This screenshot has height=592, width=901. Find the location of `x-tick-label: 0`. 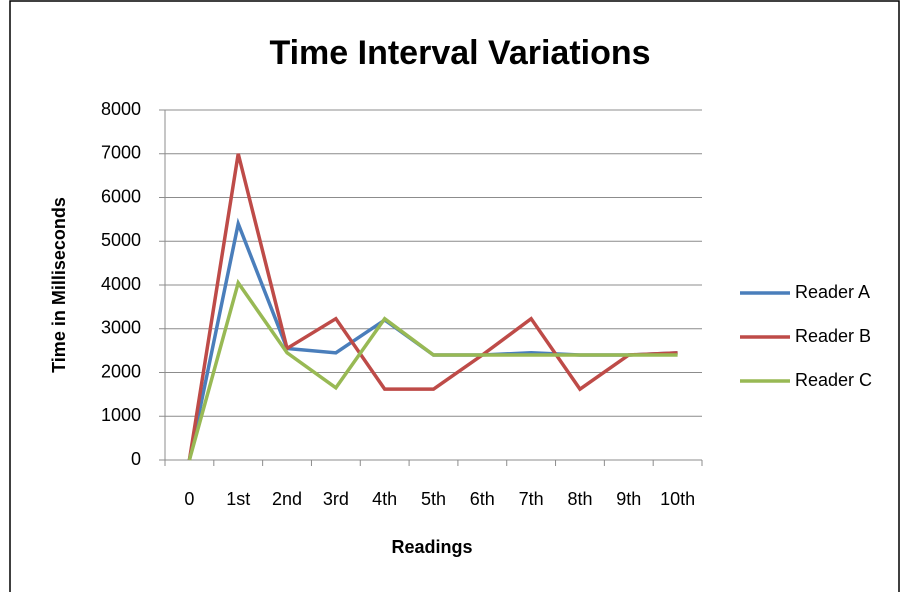

x-tick-label: 0 is located at coordinates (189, 499).